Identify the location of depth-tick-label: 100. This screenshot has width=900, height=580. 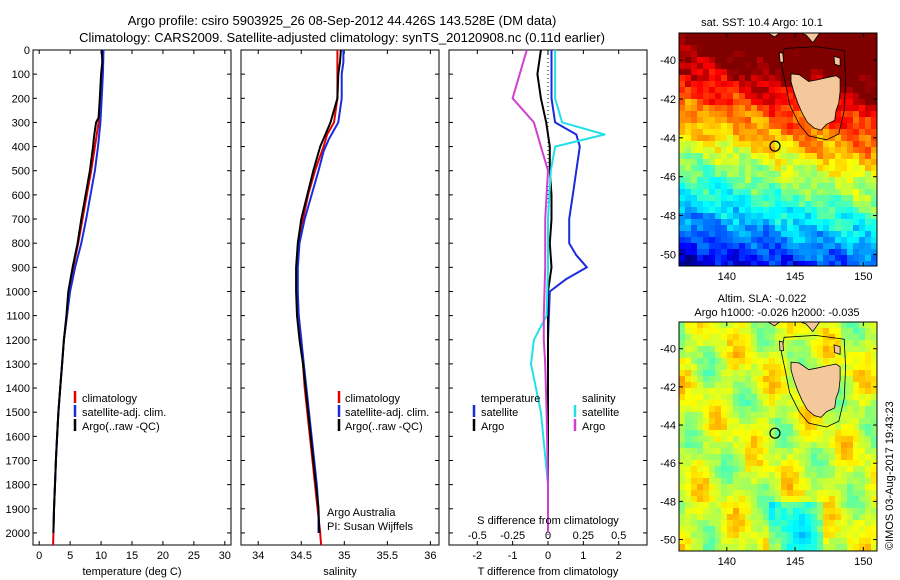
(21, 75).